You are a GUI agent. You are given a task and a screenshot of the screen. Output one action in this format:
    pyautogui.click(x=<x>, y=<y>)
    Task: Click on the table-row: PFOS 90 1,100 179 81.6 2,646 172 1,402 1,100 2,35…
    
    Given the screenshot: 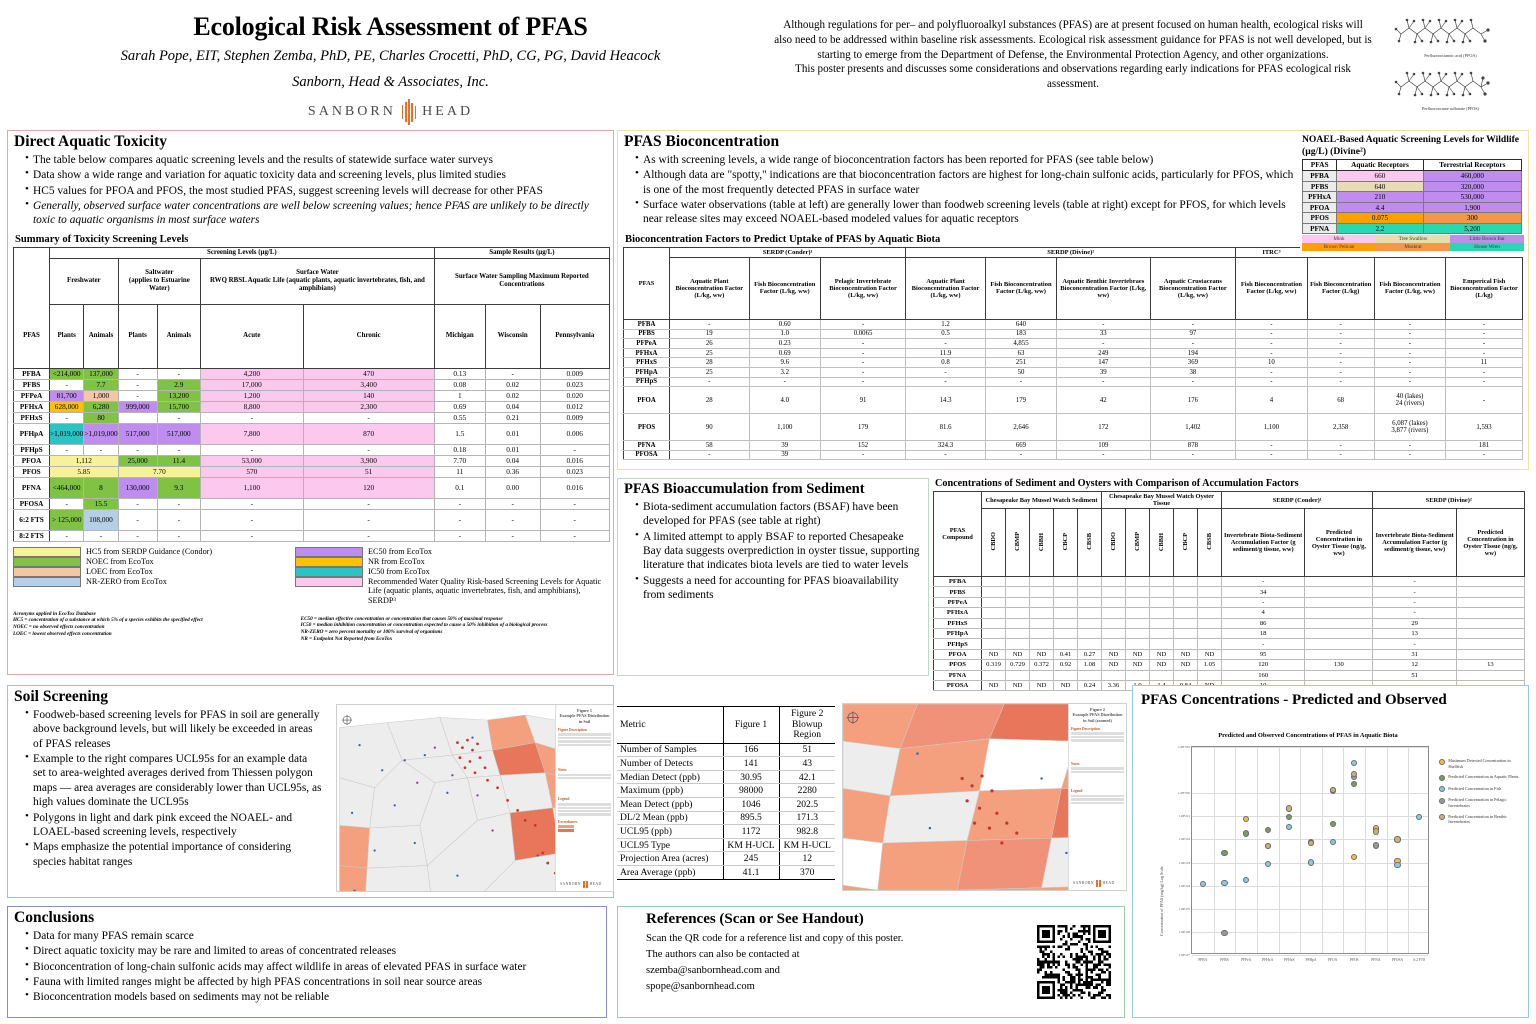 What is the action you would take?
    pyautogui.click(x=1073, y=427)
    